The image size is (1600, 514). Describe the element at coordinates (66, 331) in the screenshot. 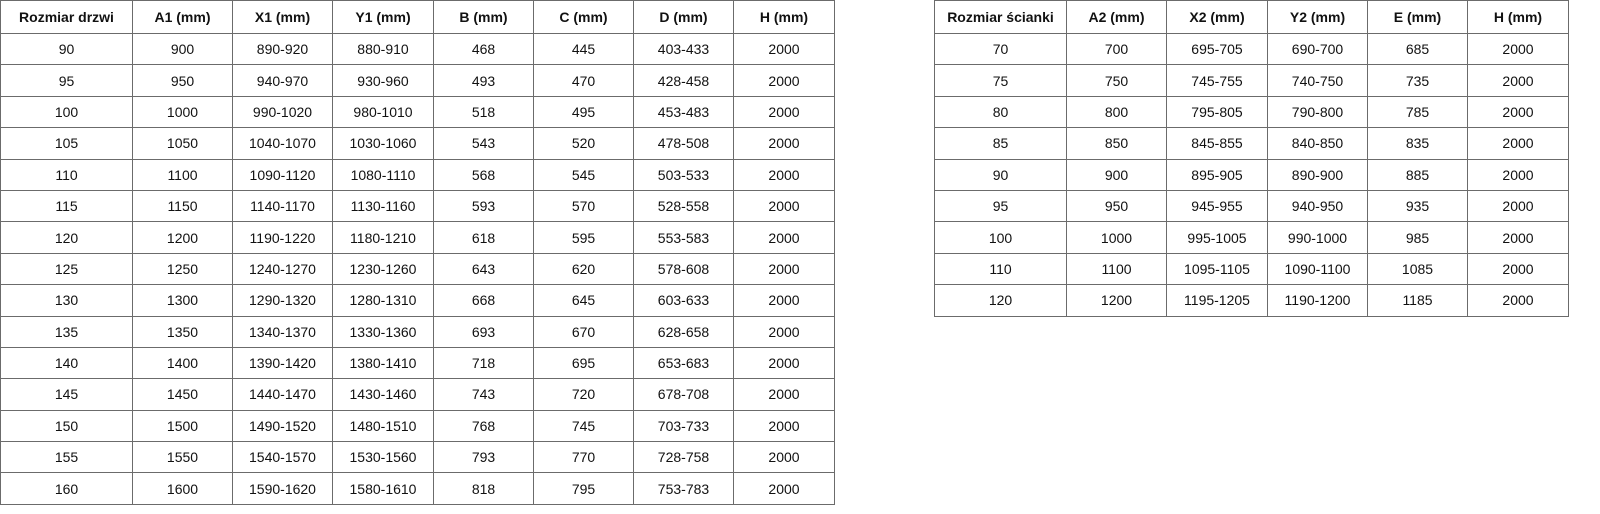

I see `table-cell: 135` at that location.